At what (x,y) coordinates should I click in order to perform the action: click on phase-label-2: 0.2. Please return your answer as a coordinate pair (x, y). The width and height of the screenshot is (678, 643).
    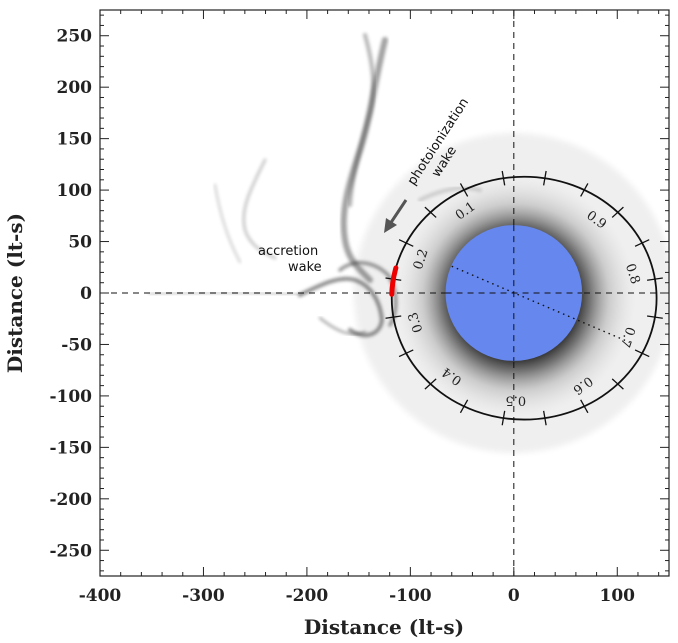
    Looking at the image, I should click on (421, 259).